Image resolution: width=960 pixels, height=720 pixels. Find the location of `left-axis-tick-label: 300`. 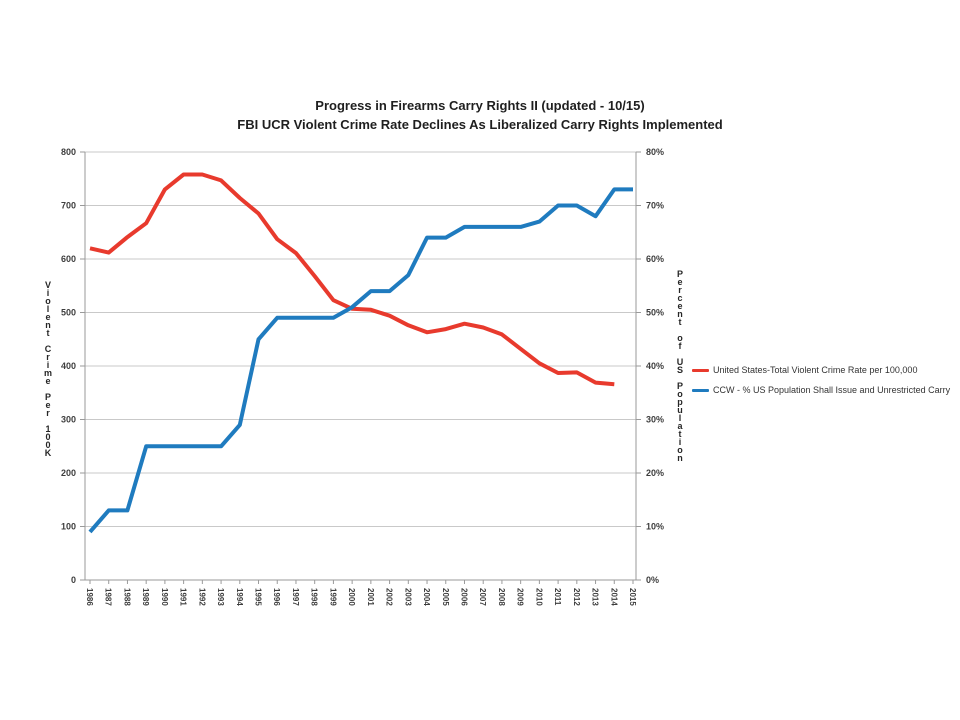

left-axis-tick-label: 300 is located at coordinates (68, 420).